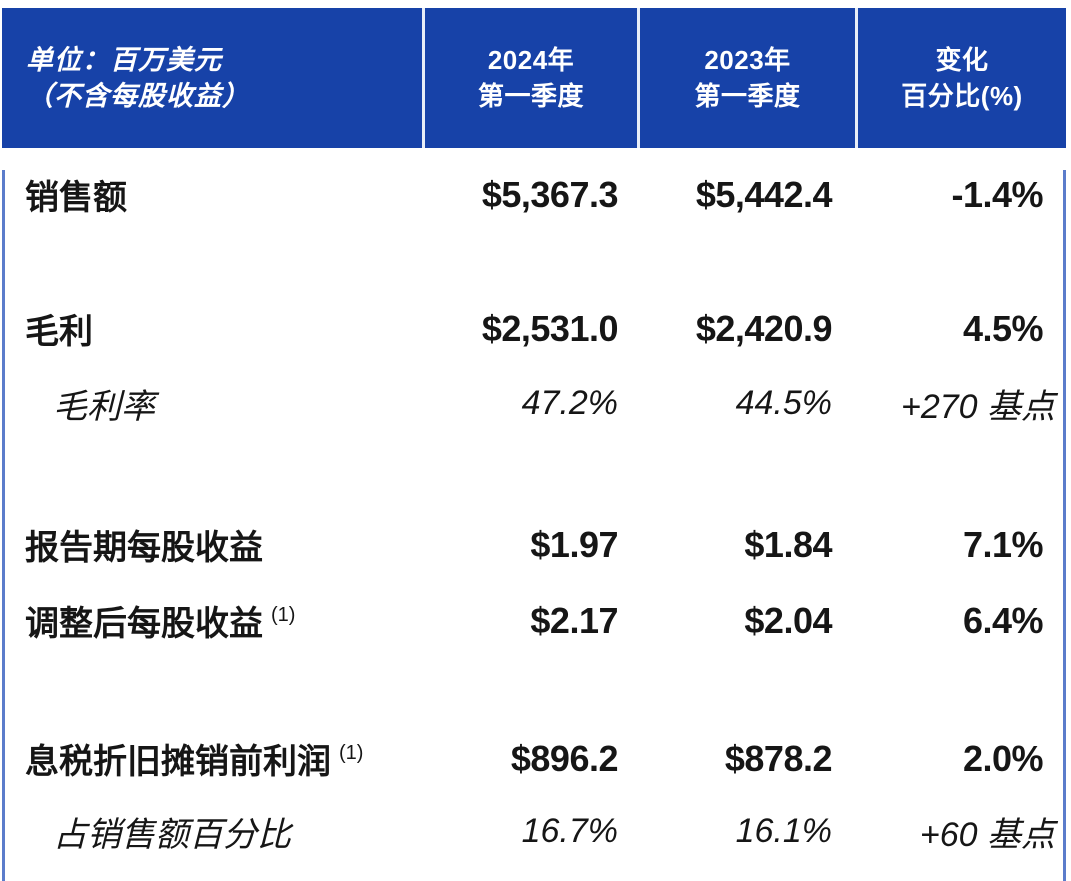 This screenshot has height=881, width=1071. What do you see at coordinates (987, 835) in the screenshot?
I see `value-change: +60 基点` at bounding box center [987, 835].